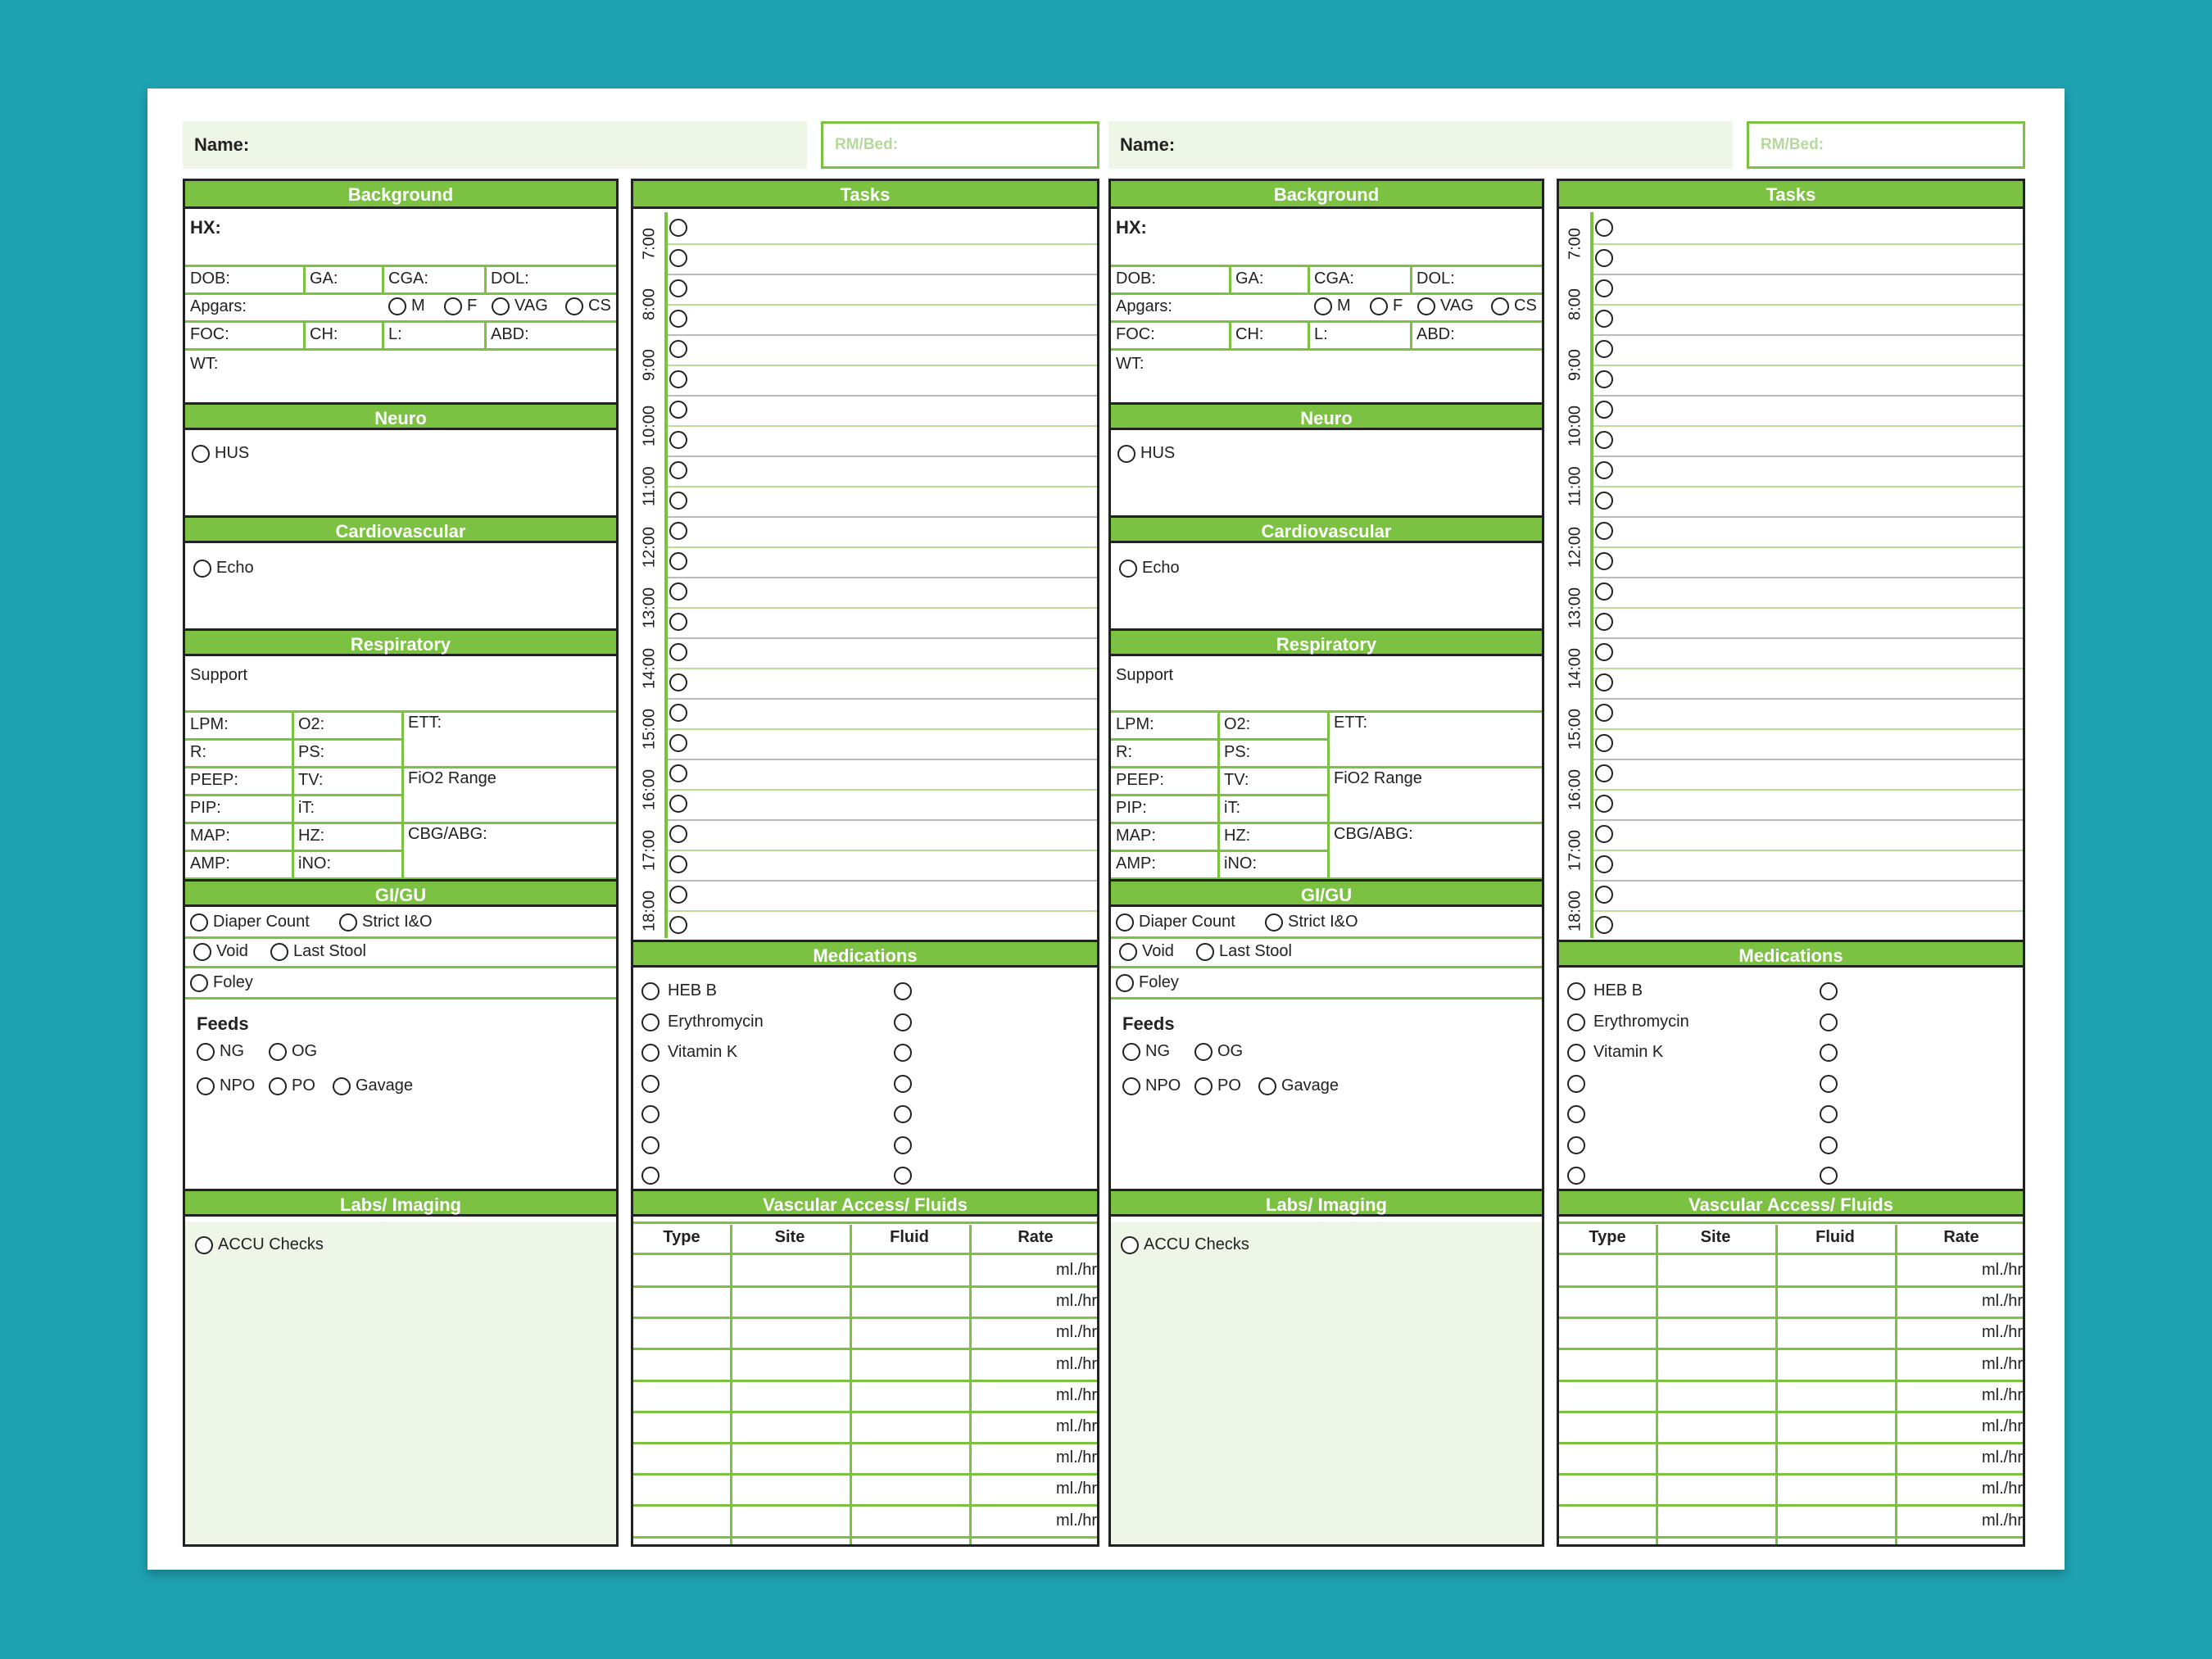 The width and height of the screenshot is (2212, 1659). What do you see at coordinates (397, 306) in the screenshot?
I see `apgar-m-checkbox` at bounding box center [397, 306].